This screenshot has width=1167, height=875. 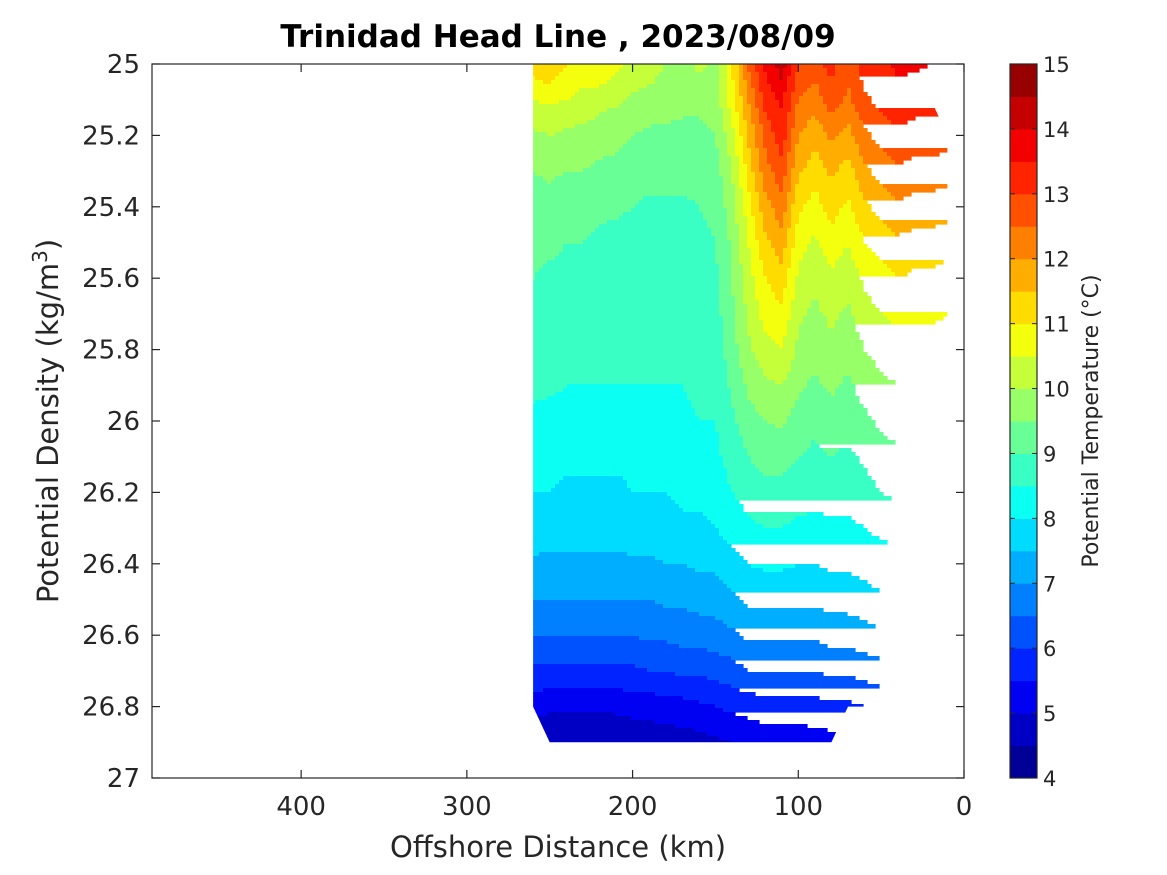 I want to click on y-axis-label: Potential Density (kg/m3), so click(x=46, y=421).